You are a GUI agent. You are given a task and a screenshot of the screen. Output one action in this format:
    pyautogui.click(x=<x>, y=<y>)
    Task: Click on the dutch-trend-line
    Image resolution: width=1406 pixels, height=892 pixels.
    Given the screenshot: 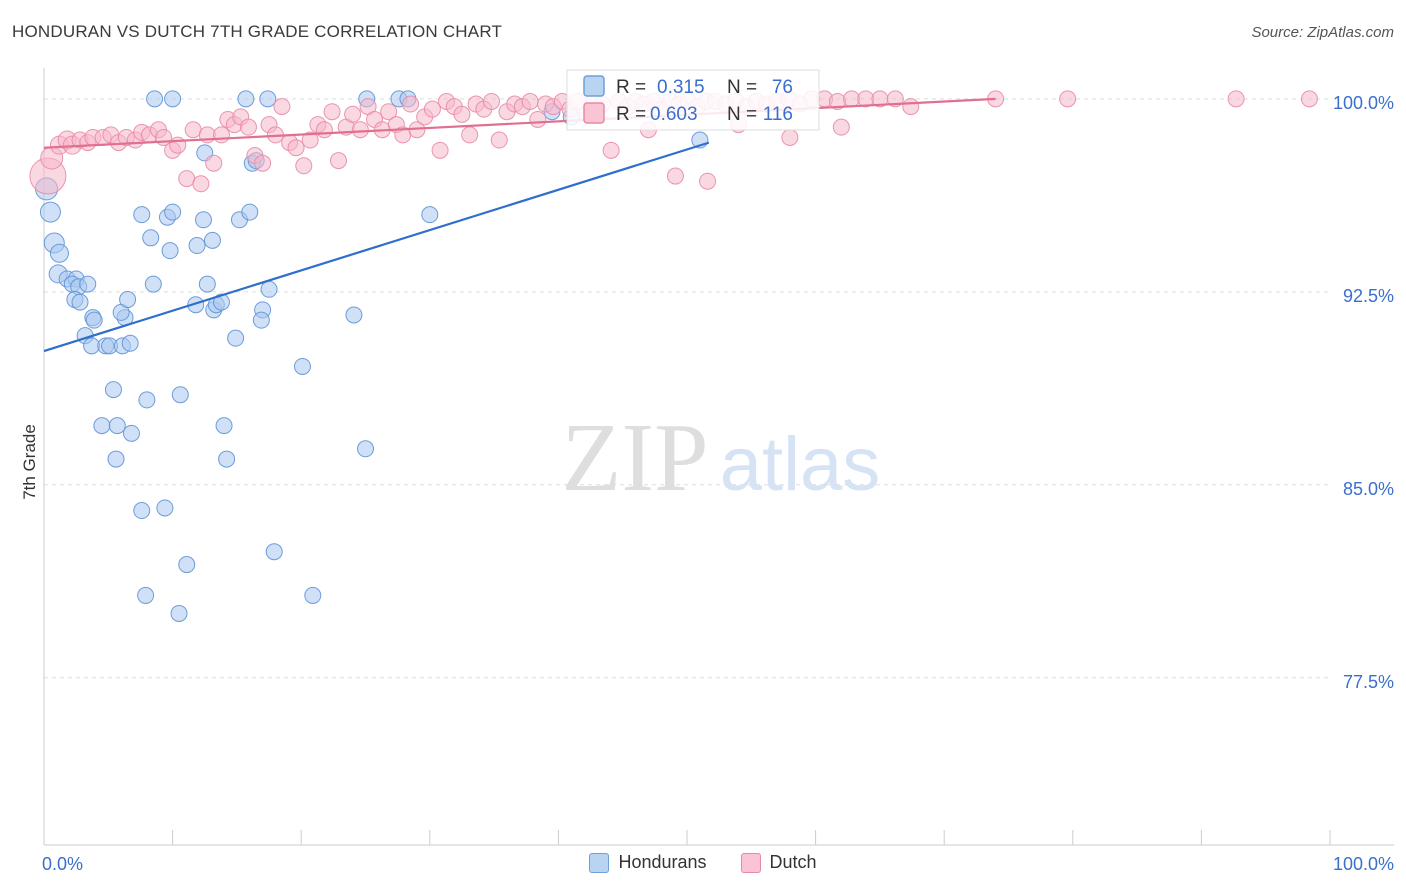 What is the action you would take?
    pyautogui.click(x=519, y=123)
    